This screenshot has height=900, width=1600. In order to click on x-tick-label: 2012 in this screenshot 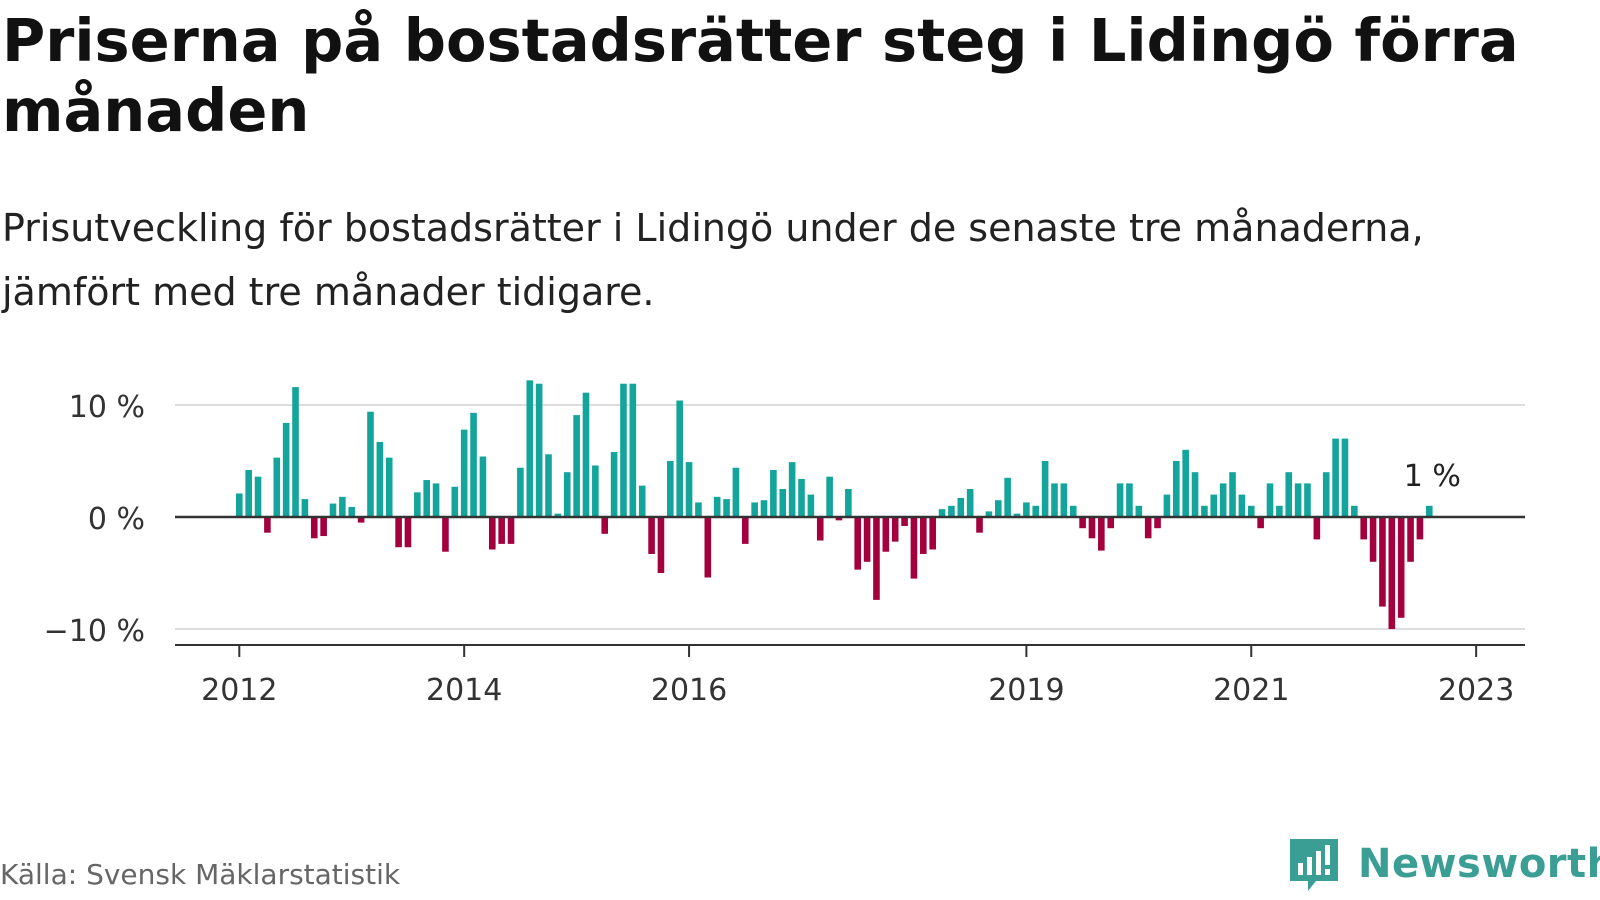, I will do `click(239, 690)`.